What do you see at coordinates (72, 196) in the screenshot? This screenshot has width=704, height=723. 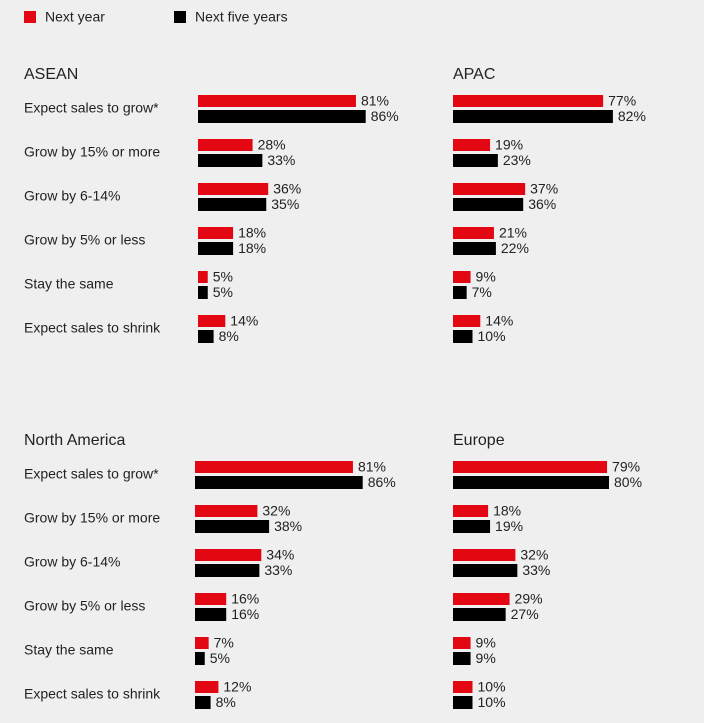 I see `category-label: Grow by 6-14%` at bounding box center [72, 196].